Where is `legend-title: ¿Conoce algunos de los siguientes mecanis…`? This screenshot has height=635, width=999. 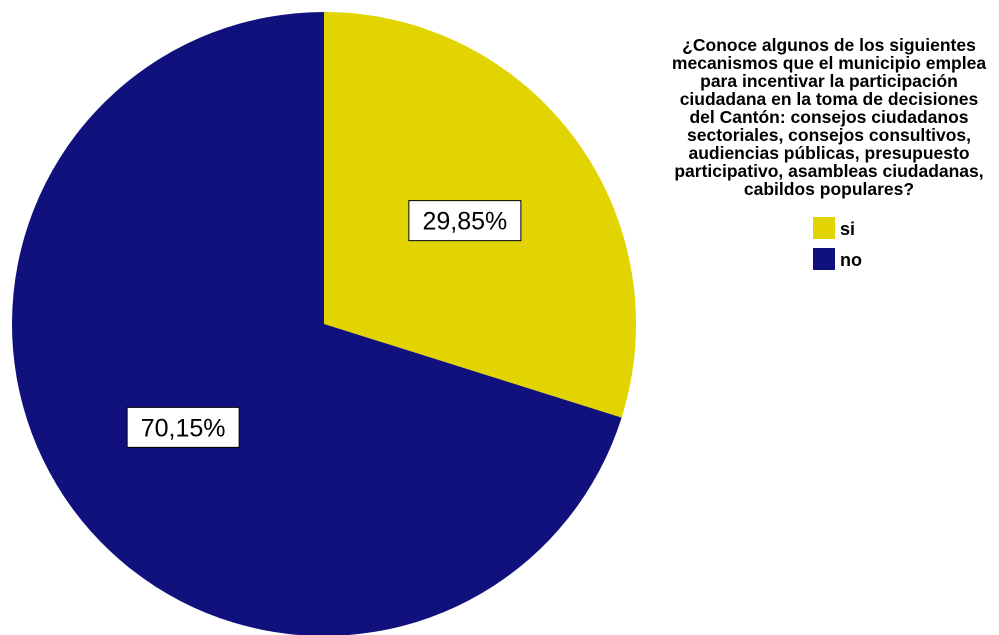
legend-title: ¿Conoce algunos de los siguientes mecanis… is located at coordinates (829, 117).